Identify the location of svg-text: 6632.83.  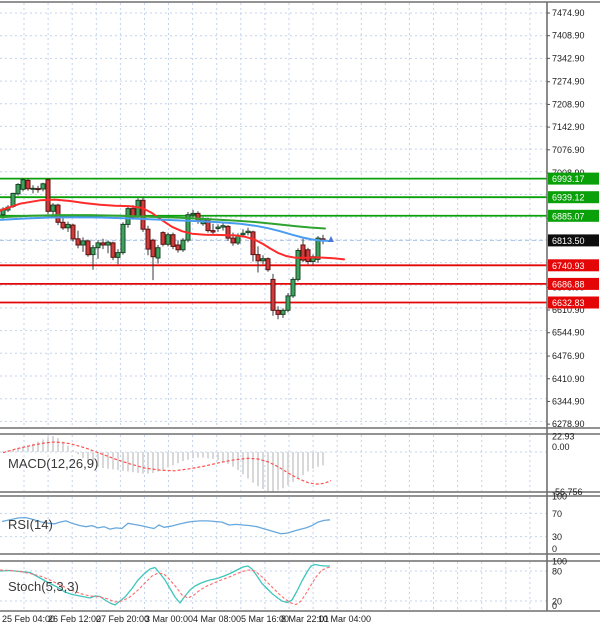
(568, 303).